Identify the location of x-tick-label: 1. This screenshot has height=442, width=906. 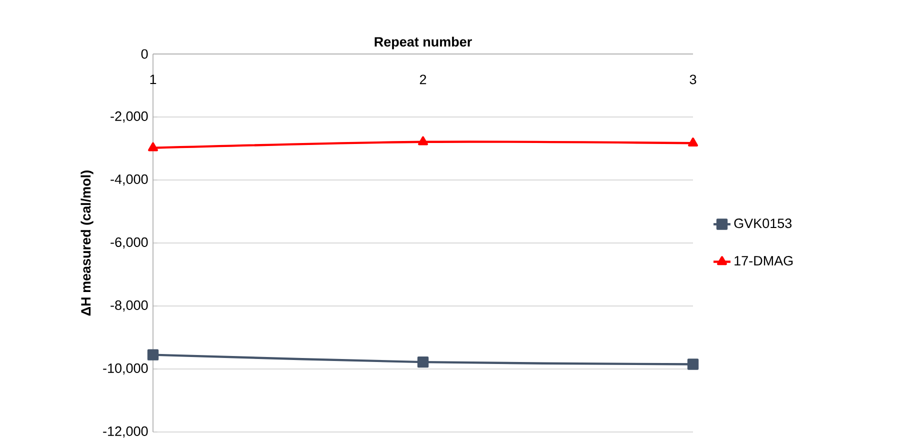
(153, 79).